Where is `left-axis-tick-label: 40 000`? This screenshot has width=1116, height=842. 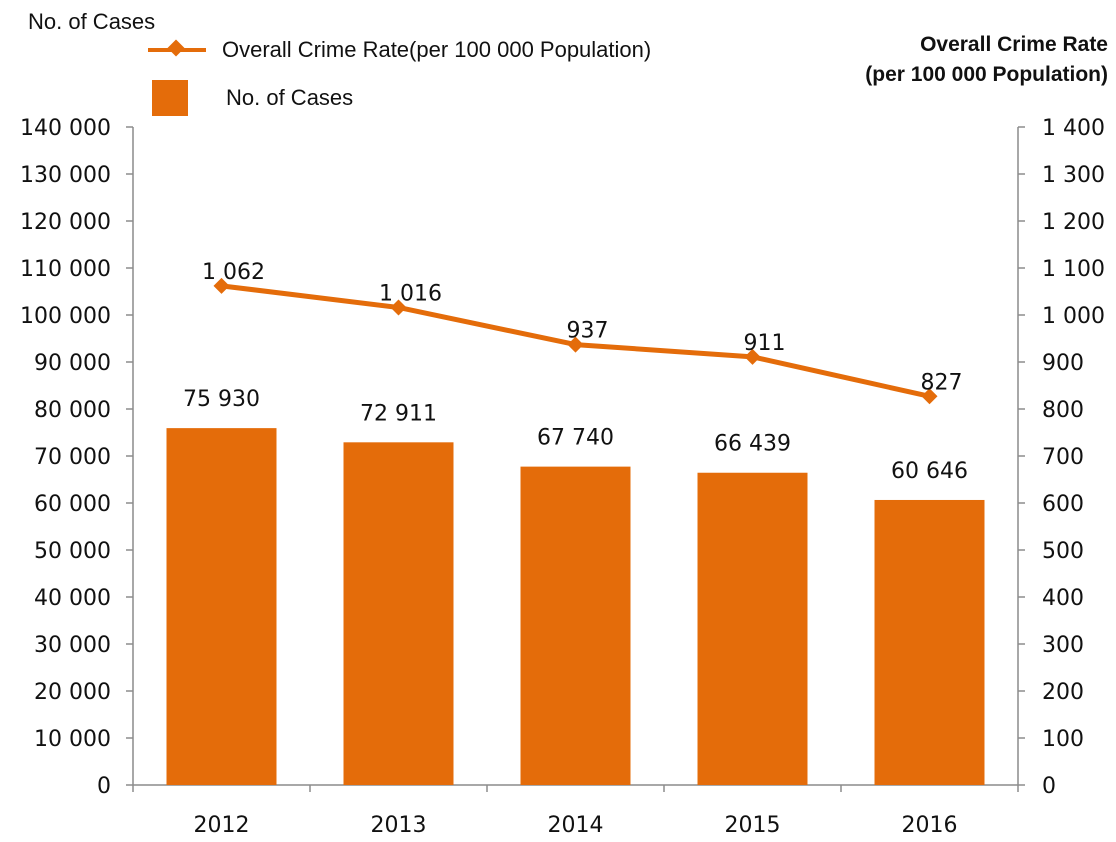
left-axis-tick-label: 40 000 is located at coordinates (72, 598).